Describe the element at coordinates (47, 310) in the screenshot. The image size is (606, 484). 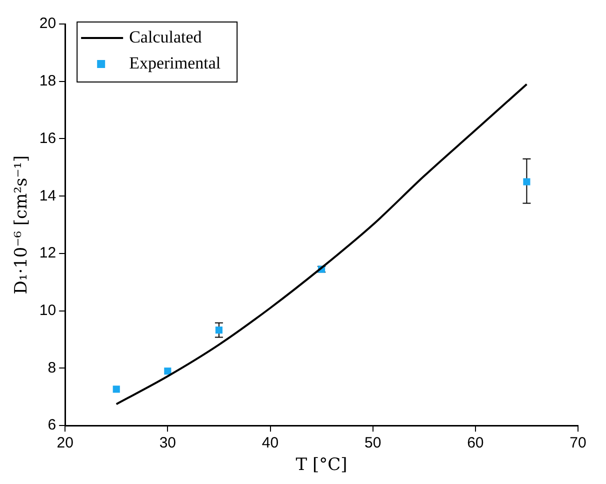
I see `y-tick-label: 10` at that location.